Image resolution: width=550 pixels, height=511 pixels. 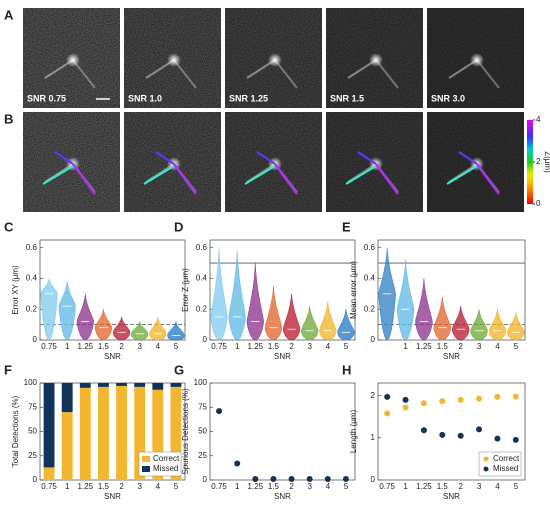 I want to click on legend-label: Correct, so click(x=506, y=458).